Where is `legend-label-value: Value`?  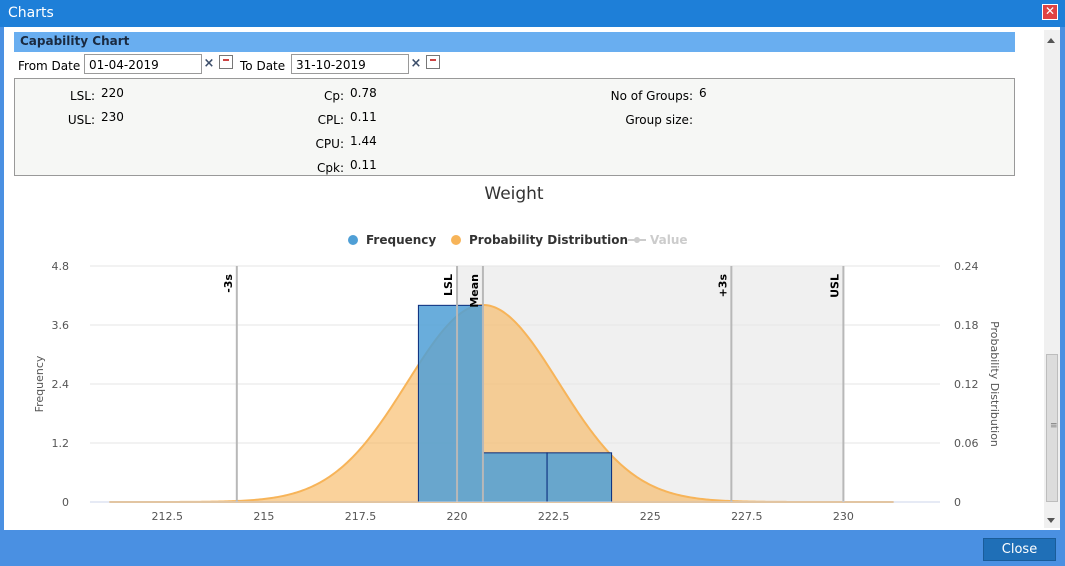
legend-label-value: Value is located at coordinates (669, 240).